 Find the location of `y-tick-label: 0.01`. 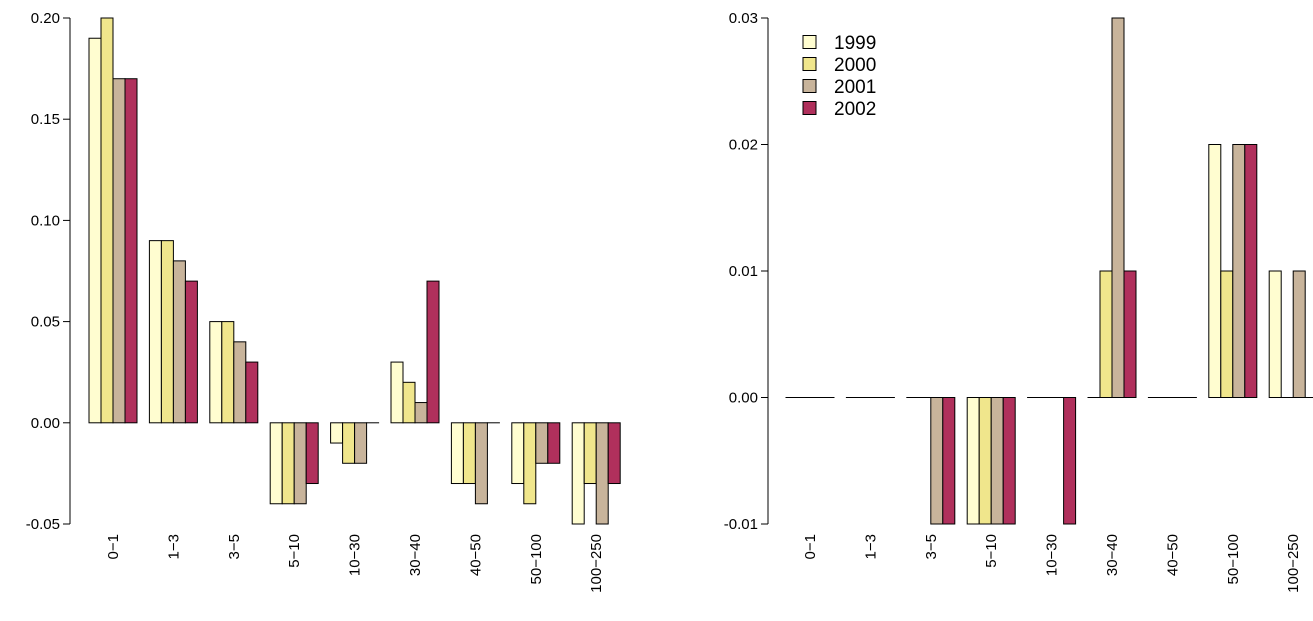

y-tick-label: 0.01 is located at coordinates (743, 271).